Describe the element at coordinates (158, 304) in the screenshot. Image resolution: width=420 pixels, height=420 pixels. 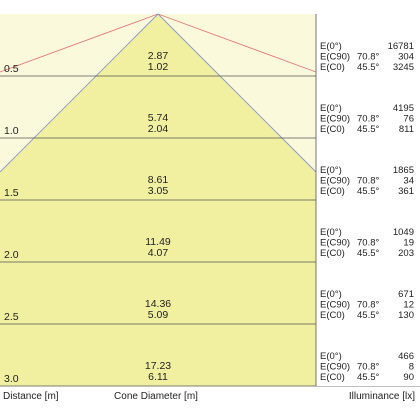
I see `cone-diameter-value: 14.36` at that location.